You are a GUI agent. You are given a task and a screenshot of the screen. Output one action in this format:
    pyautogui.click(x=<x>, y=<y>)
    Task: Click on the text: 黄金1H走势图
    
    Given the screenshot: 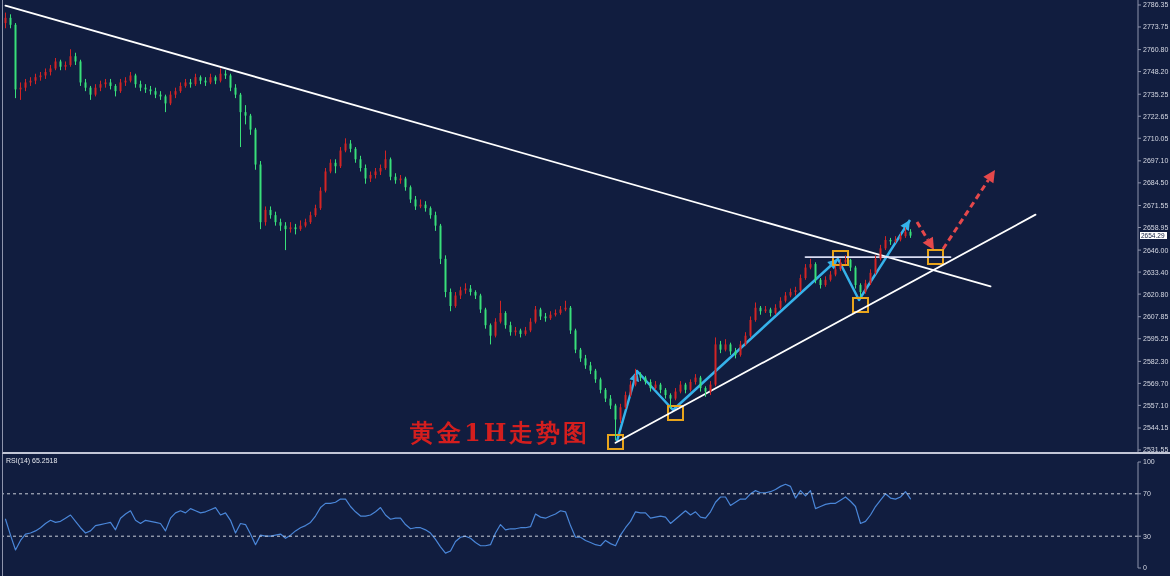 What is the action you would take?
    pyautogui.click(x=500, y=432)
    